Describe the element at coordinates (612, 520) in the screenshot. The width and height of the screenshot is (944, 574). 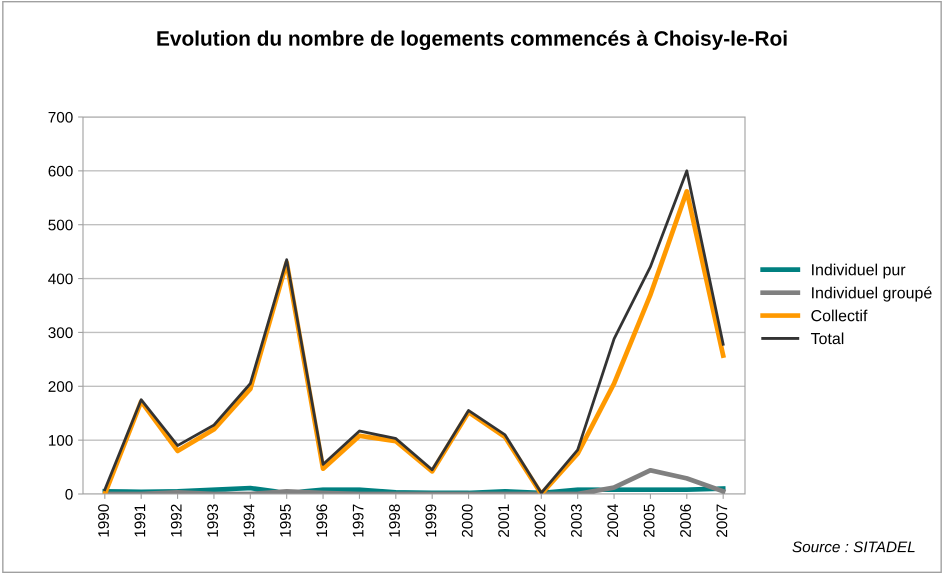
I see `x-tick-label: 2004` at that location.